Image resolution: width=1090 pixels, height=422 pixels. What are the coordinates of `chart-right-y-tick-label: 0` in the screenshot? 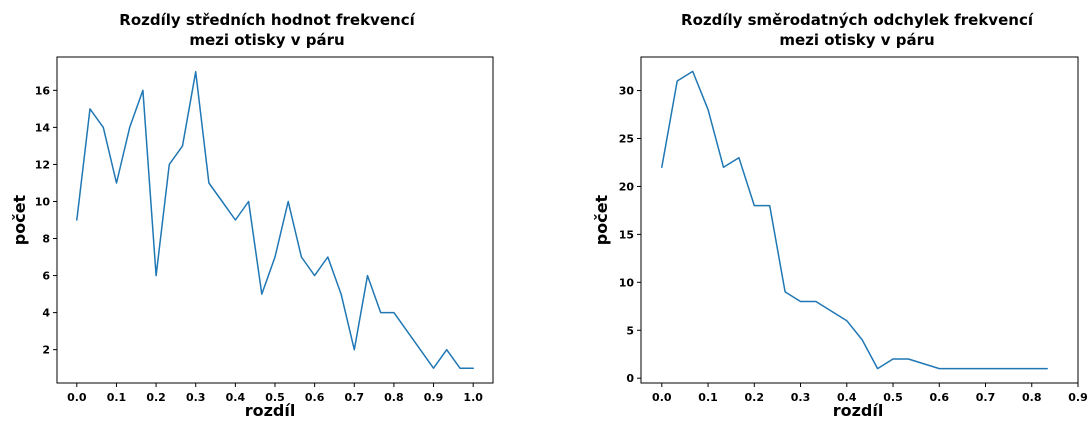 It's located at (630, 378).